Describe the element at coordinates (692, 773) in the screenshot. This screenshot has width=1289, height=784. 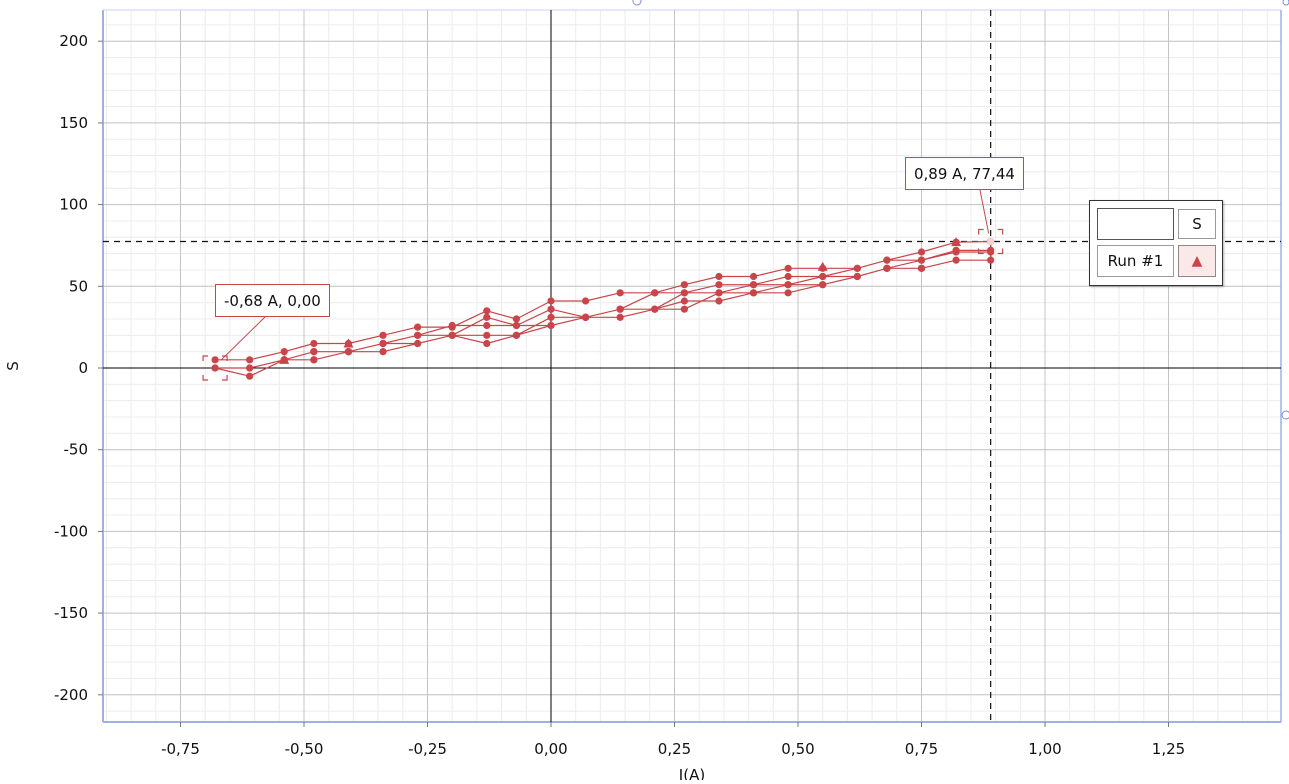
I see `x-axis-label: I(A)` at that location.